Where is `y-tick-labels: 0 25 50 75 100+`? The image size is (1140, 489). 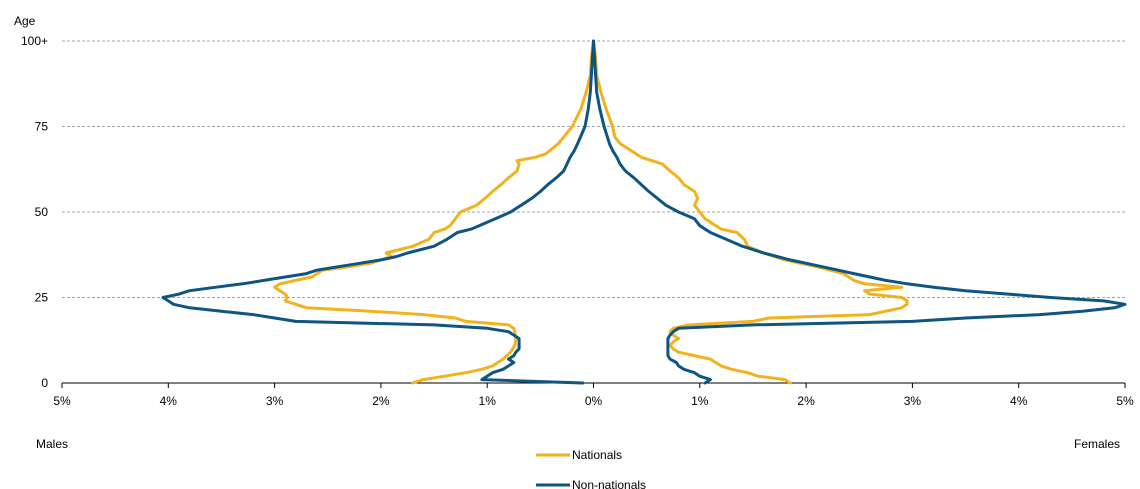
y-tick-labels: 0 25 50 75 100+ is located at coordinates (34, 212).